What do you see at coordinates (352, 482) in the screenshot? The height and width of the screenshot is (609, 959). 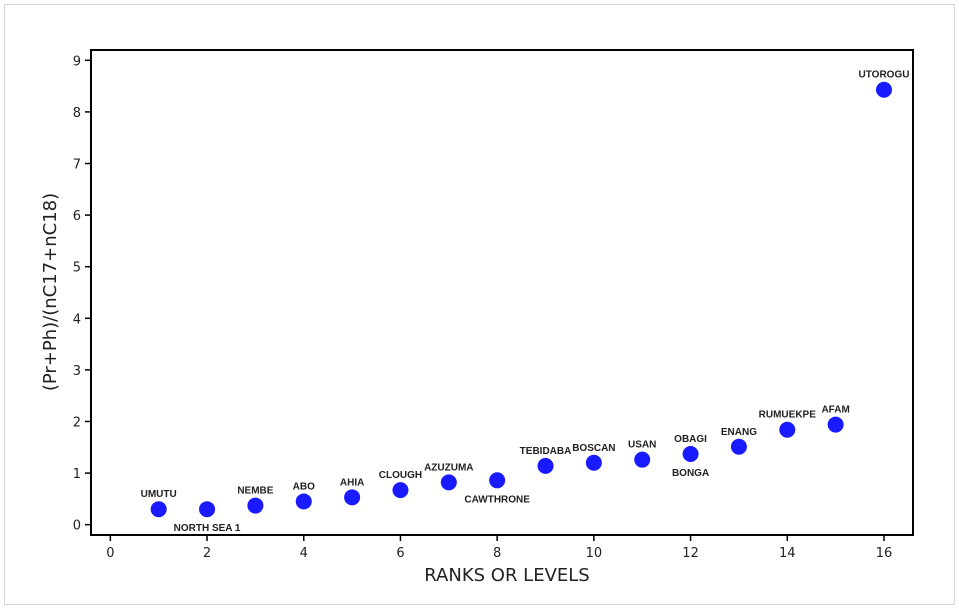 I see `data-point-label: AHIA` at bounding box center [352, 482].